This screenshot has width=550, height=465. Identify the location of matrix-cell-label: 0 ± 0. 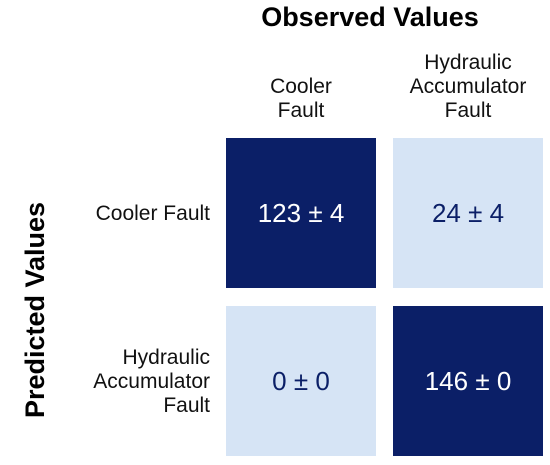
(301, 381).